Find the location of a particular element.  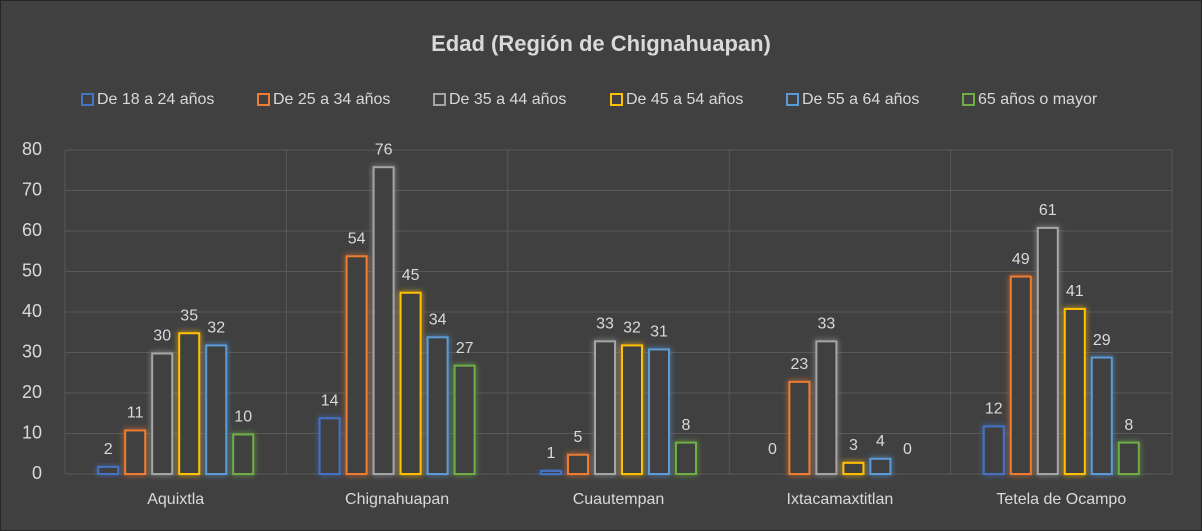

y-tick-label: 50 is located at coordinates (32, 270).